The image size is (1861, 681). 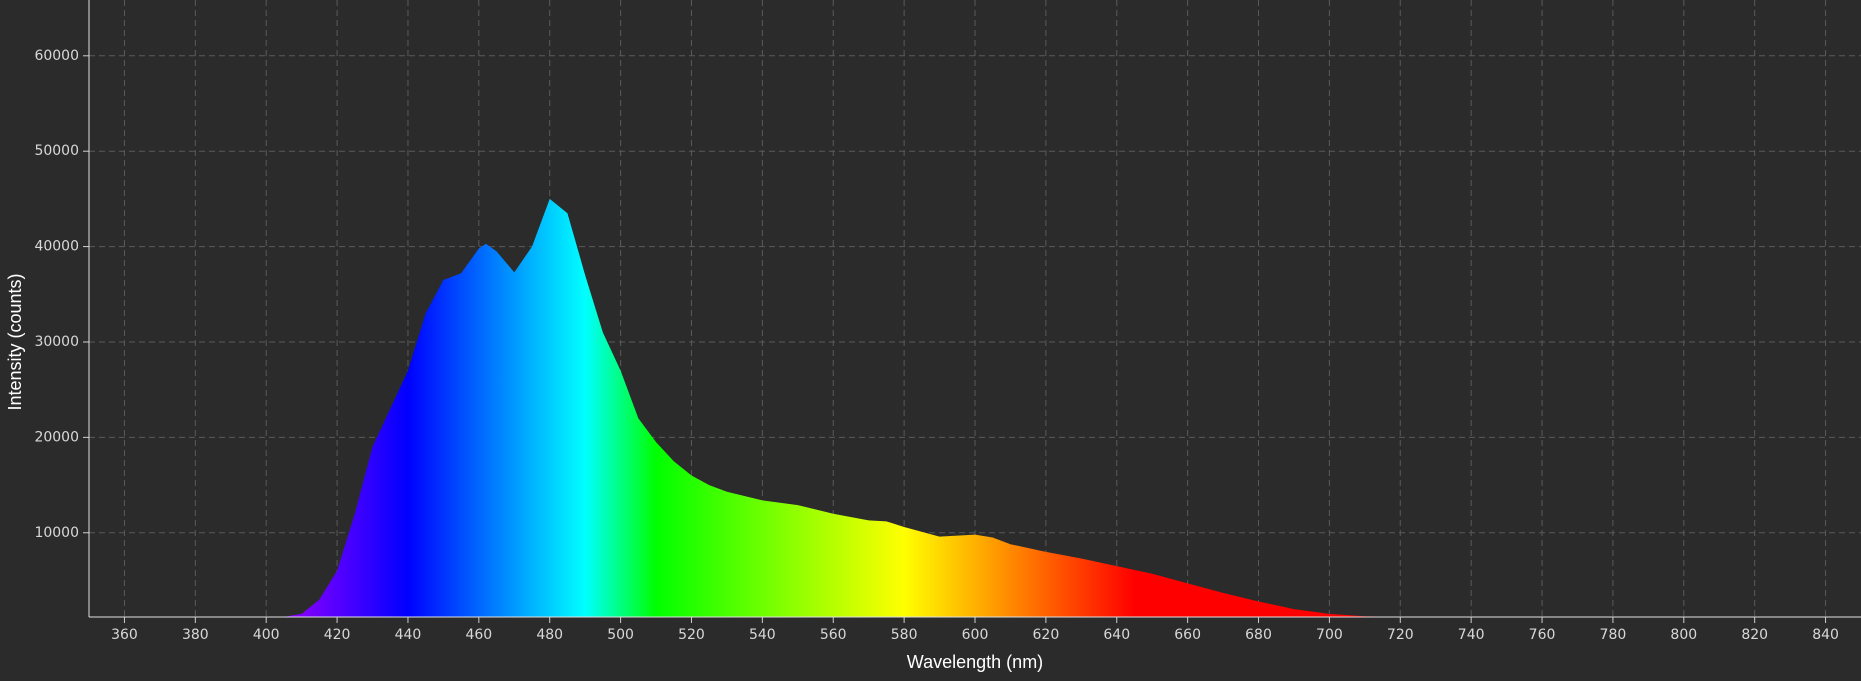 I want to click on x-tick-label: 620, so click(x=1046, y=635).